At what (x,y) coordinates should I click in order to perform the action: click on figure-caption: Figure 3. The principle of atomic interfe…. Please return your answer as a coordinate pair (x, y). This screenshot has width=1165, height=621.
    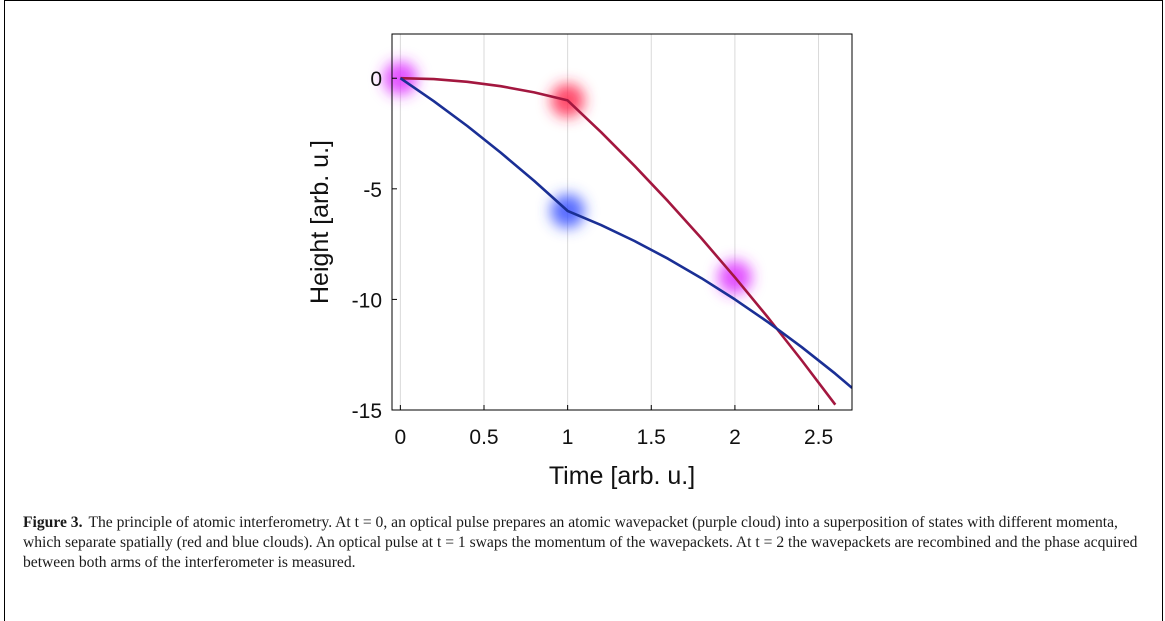
    Looking at the image, I should click on (585, 543).